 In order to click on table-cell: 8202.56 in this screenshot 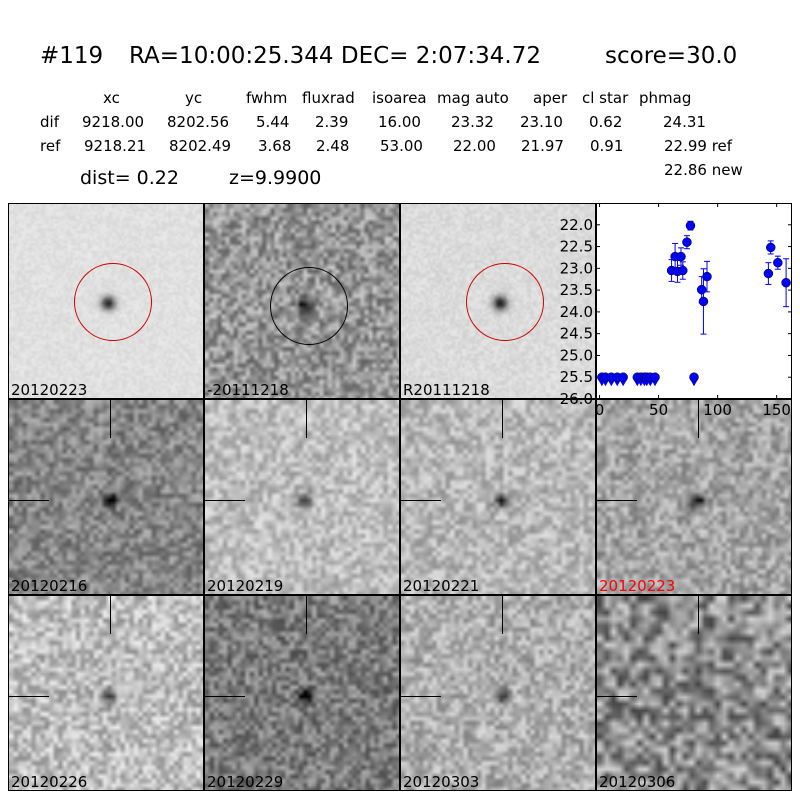, I will do `click(198, 122)`.